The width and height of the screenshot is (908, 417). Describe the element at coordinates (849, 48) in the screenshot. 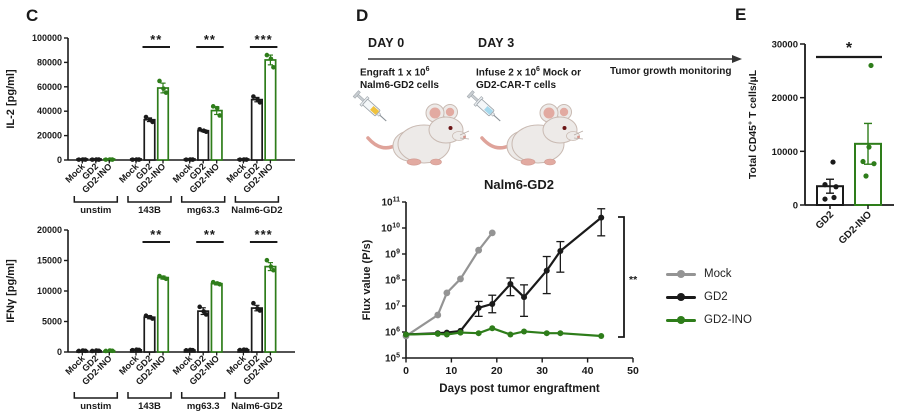

I see `significance-stars: *` at that location.